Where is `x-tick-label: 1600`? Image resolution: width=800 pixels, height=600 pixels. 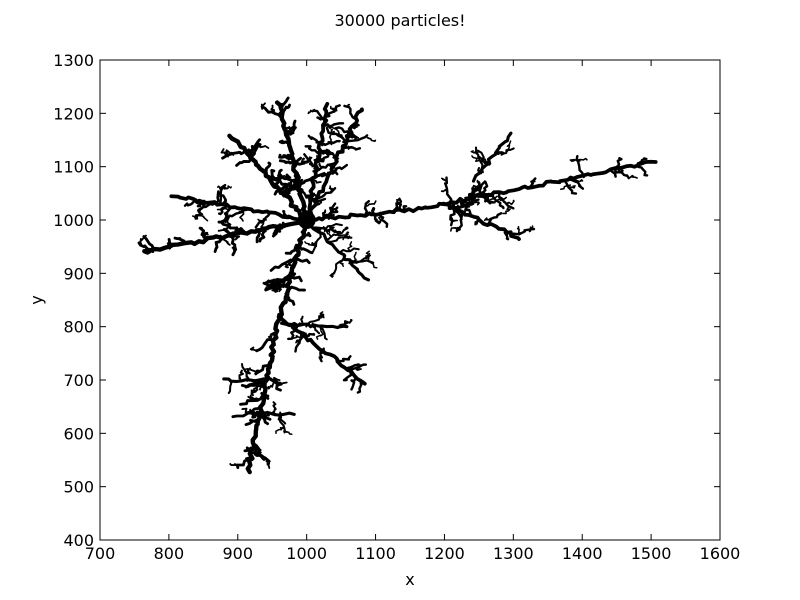
x-tick-label: 1600 is located at coordinates (720, 553).